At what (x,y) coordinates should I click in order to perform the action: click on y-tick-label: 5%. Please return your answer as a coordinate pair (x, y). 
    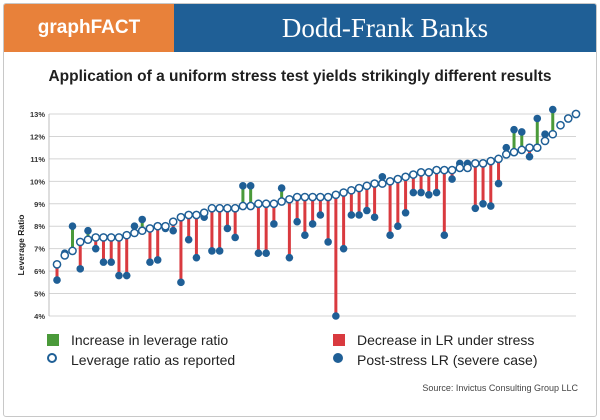
    Looking at the image, I should click on (39, 294).